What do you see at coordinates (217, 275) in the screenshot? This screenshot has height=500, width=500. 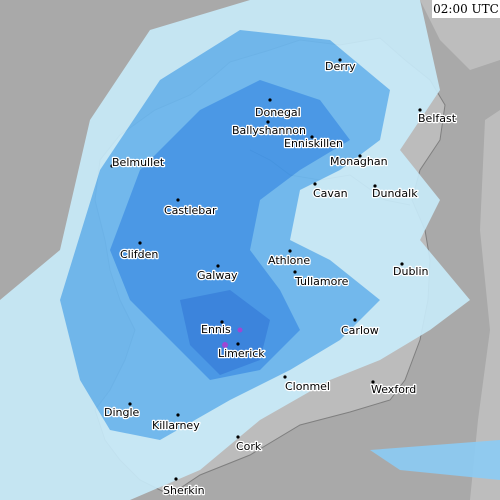 I see `place-label: Galway` at bounding box center [217, 275].